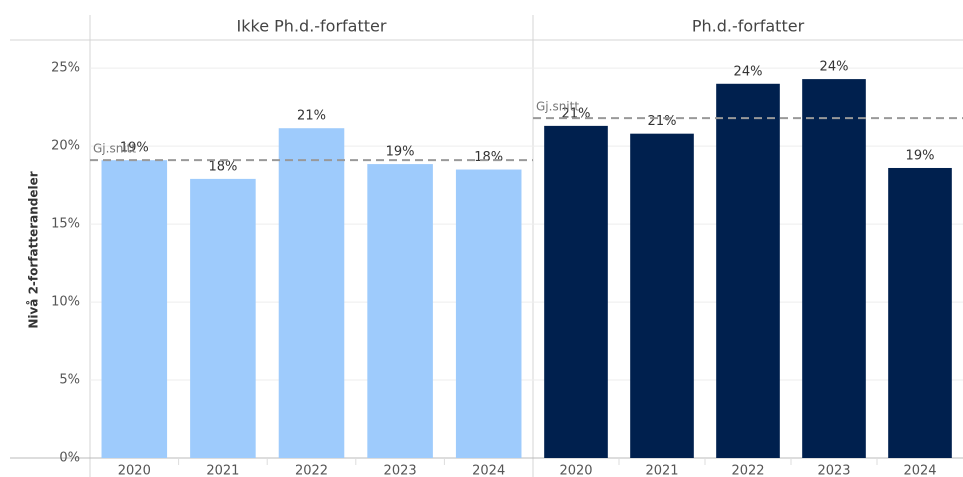  What do you see at coordinates (312, 26) in the screenshot?
I see `panel-title: Ikke Ph.d.-forfatter` at bounding box center [312, 26].